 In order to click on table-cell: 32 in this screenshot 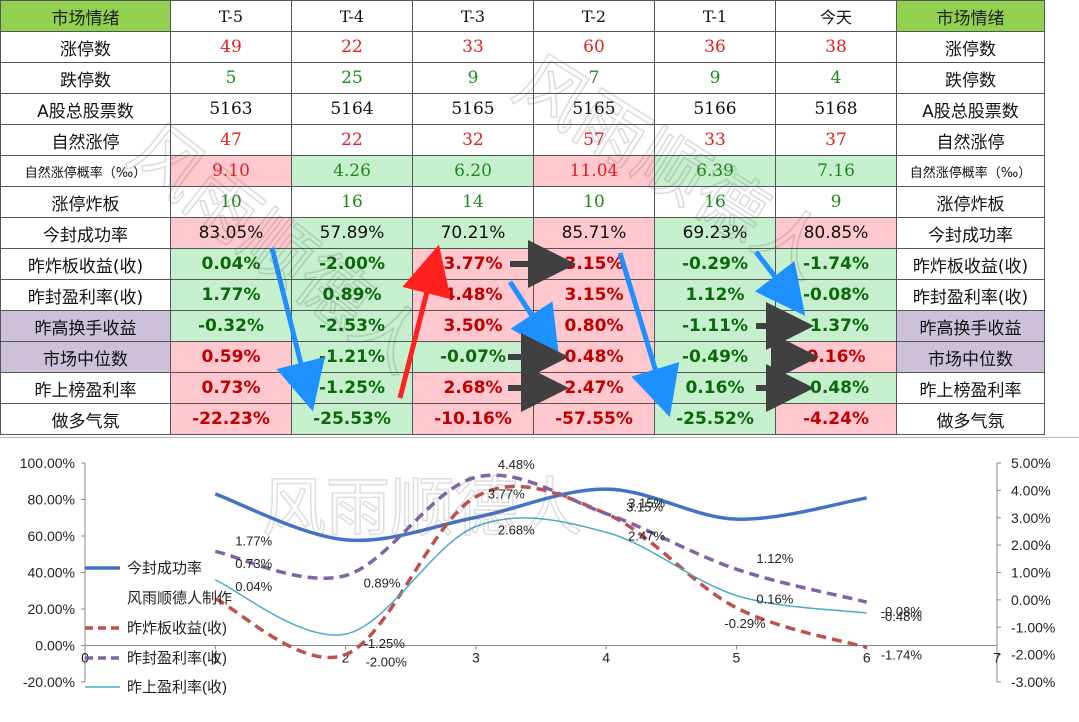, I will do `click(473, 140)`.